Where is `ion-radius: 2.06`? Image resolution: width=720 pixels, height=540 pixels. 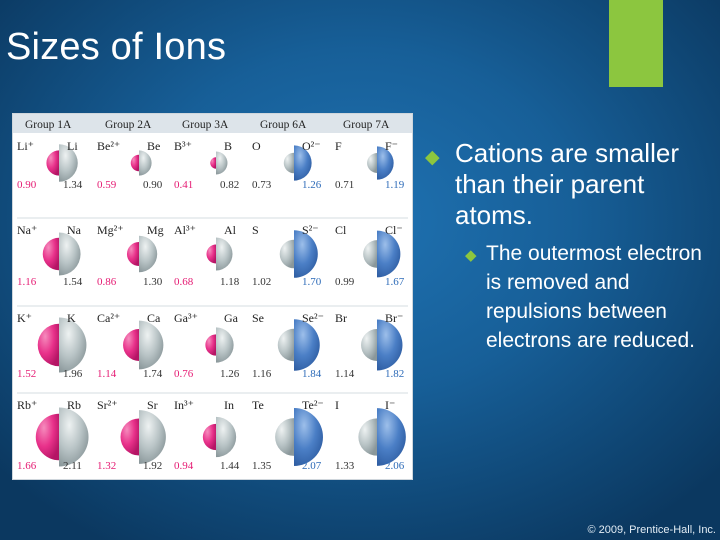 ion-radius: 2.06 is located at coordinates (395, 466).